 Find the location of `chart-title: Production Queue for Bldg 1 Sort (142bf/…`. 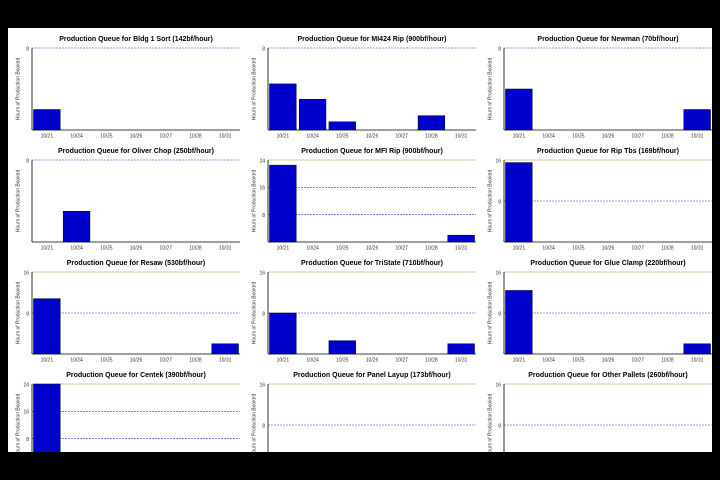

chart-title: Production Queue for Bldg 1 Sort (142bf/… is located at coordinates (136, 39).